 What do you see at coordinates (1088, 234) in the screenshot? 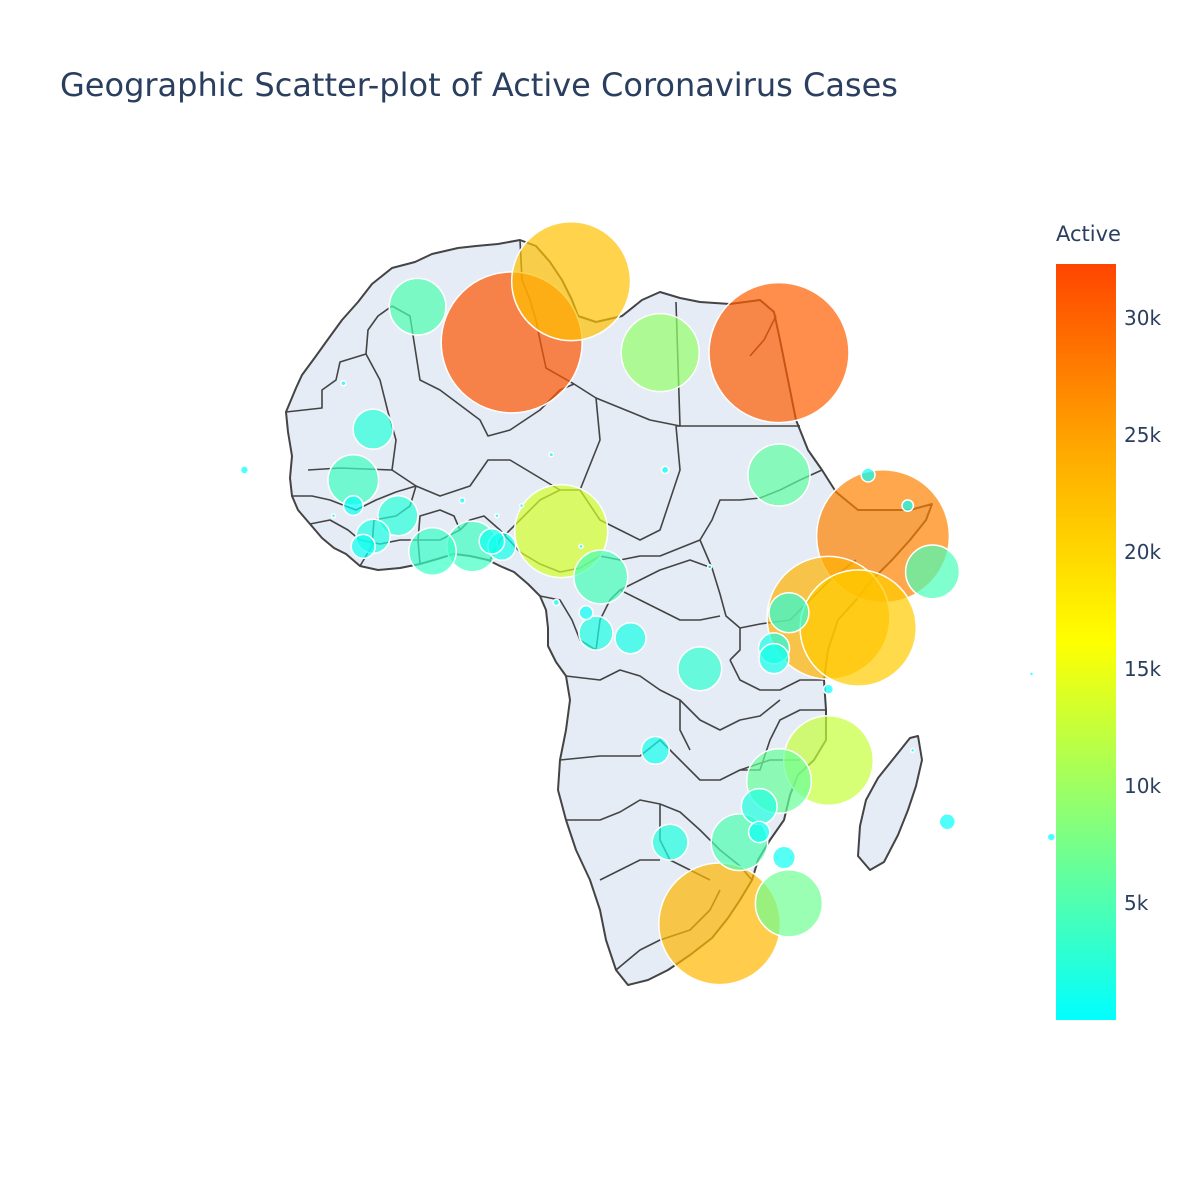
I see `colorbar-title: Active` at bounding box center [1088, 234].